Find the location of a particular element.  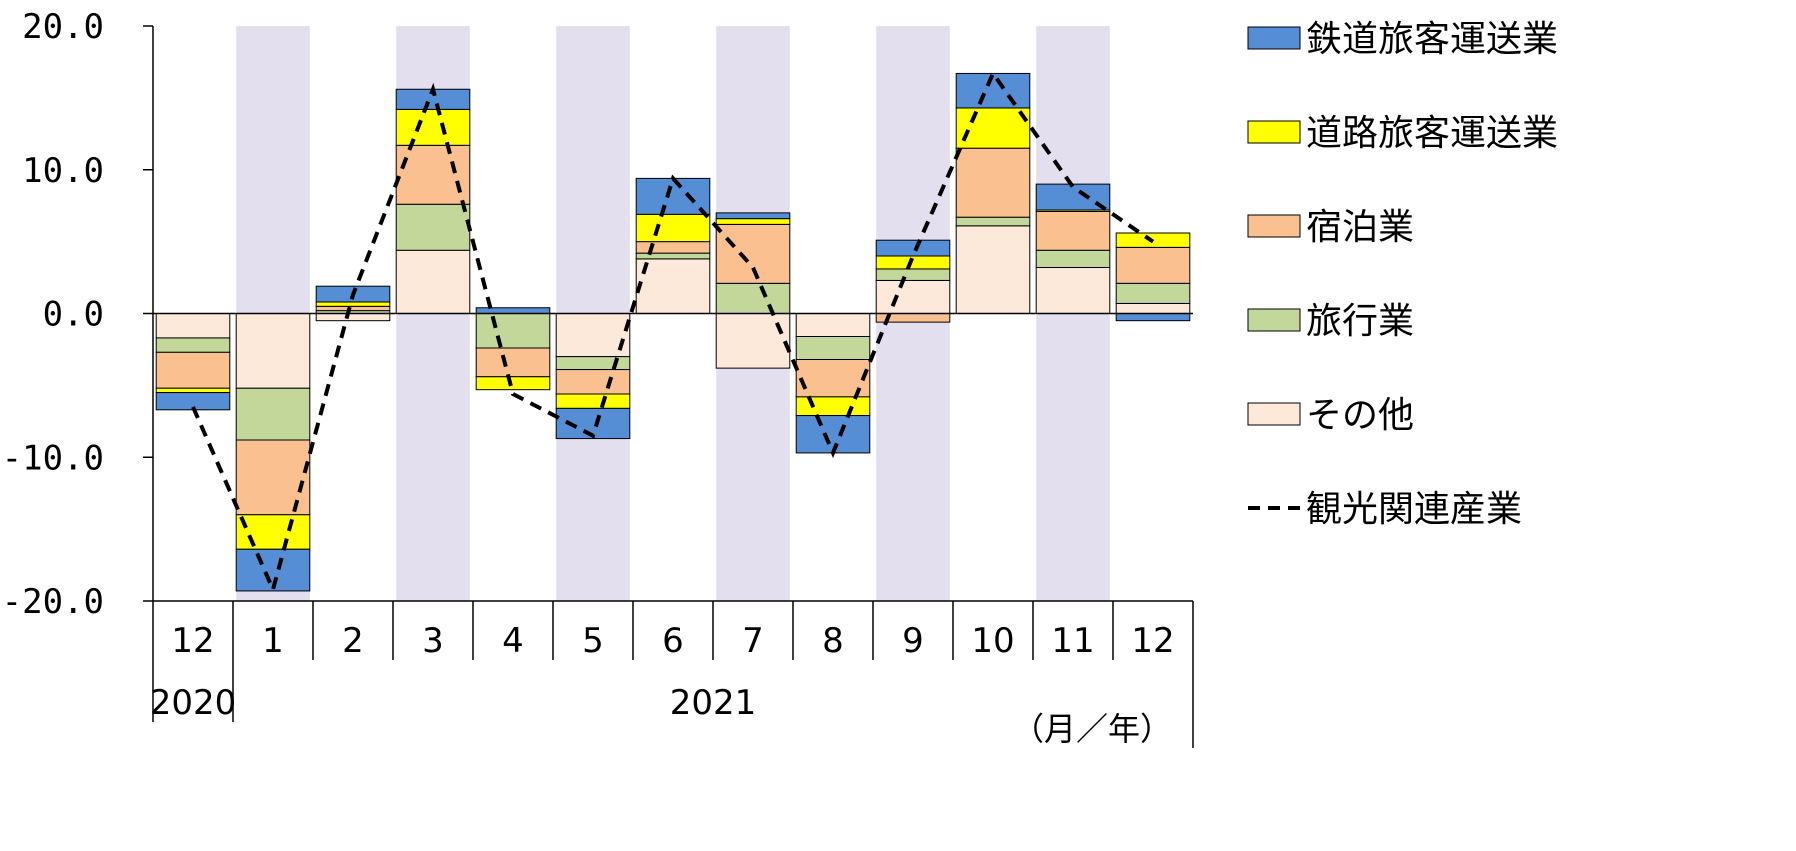

x-tick-label-7: 7 is located at coordinates (753, 641).